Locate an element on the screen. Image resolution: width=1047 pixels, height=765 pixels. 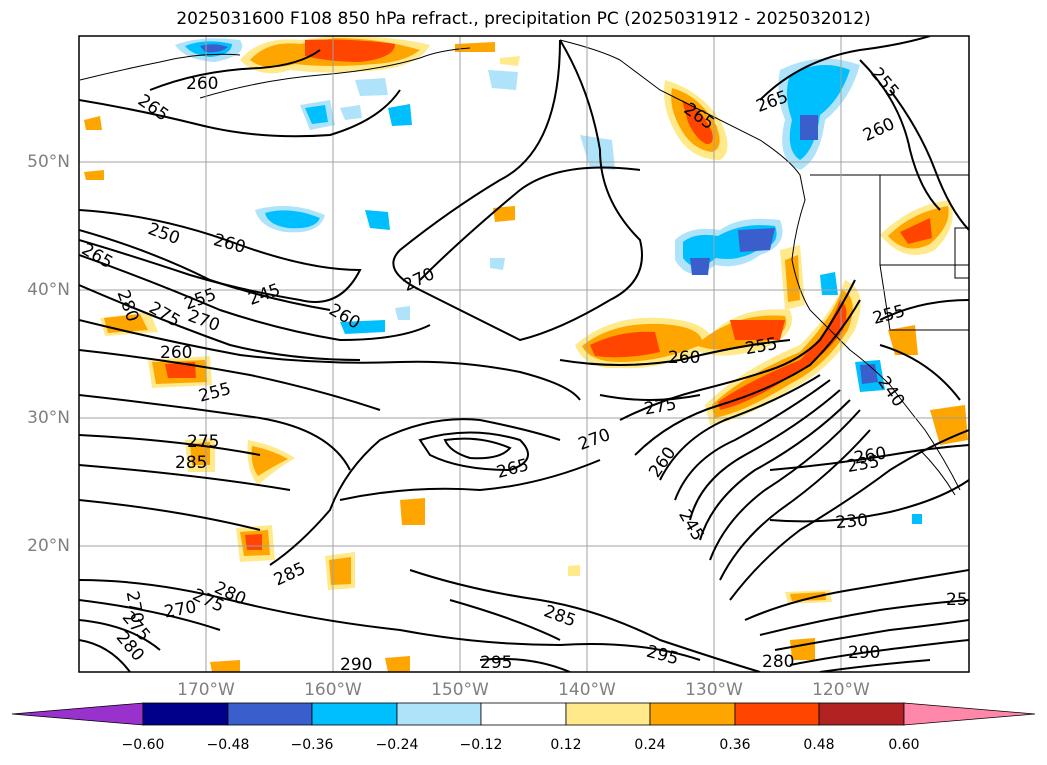
colorbar-tick: 0.24 is located at coordinates (650, 745).